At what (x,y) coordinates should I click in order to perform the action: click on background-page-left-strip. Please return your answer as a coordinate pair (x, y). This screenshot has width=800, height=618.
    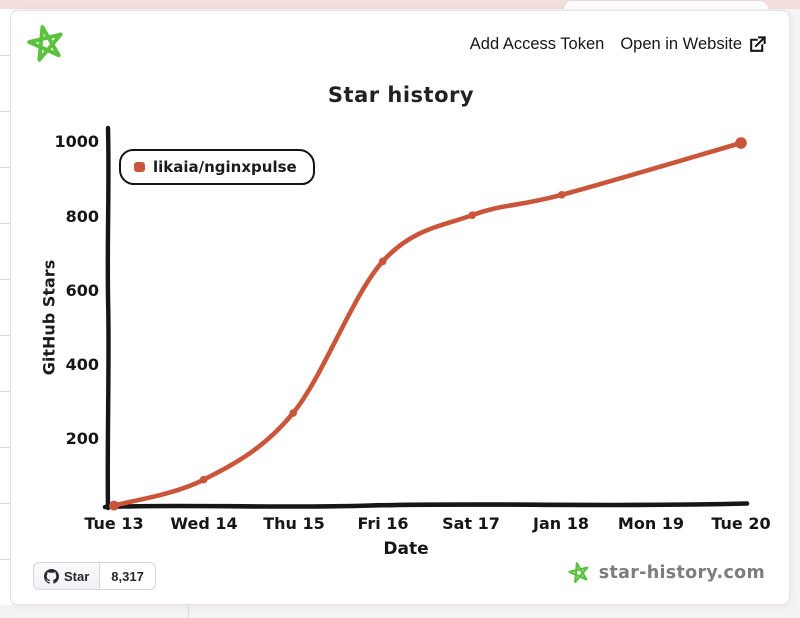
    Looking at the image, I should click on (6, 309).